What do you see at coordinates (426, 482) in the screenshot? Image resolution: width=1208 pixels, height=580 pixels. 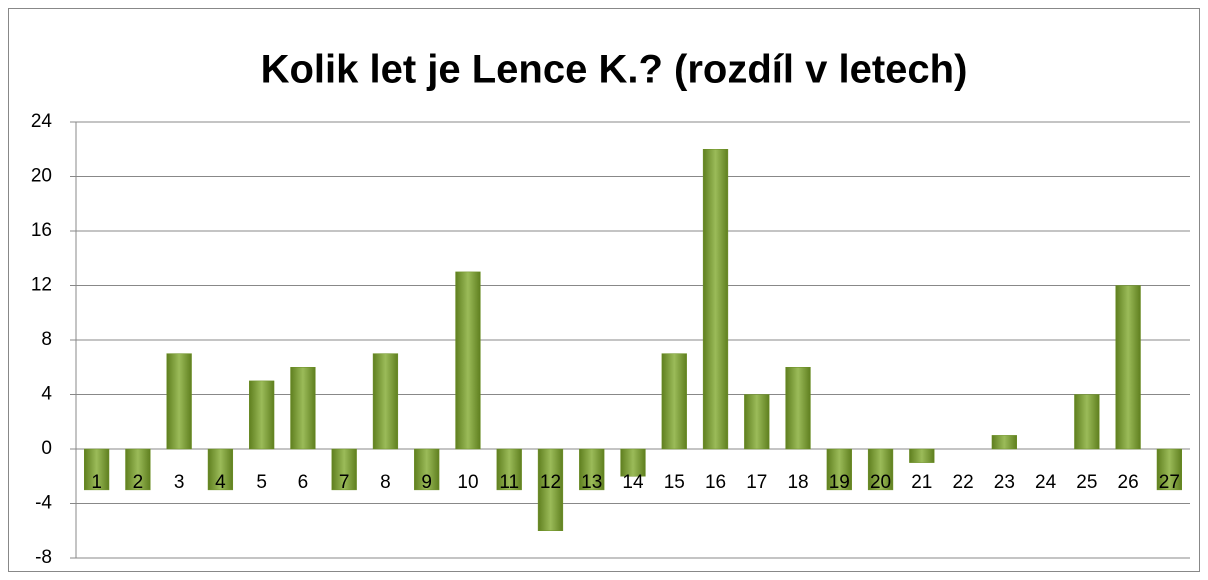 I see `x-tick-label: 9` at bounding box center [426, 482].